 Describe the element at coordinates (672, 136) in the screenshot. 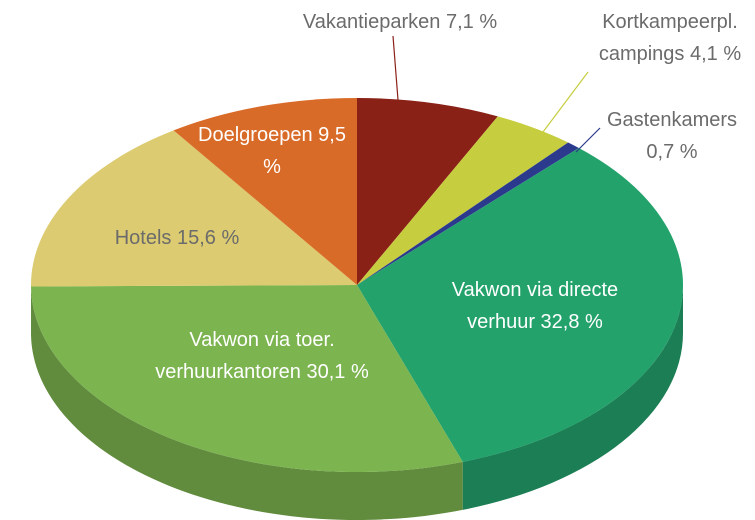

I see `slice-label: Gastenkamers 0,7 %` at that location.